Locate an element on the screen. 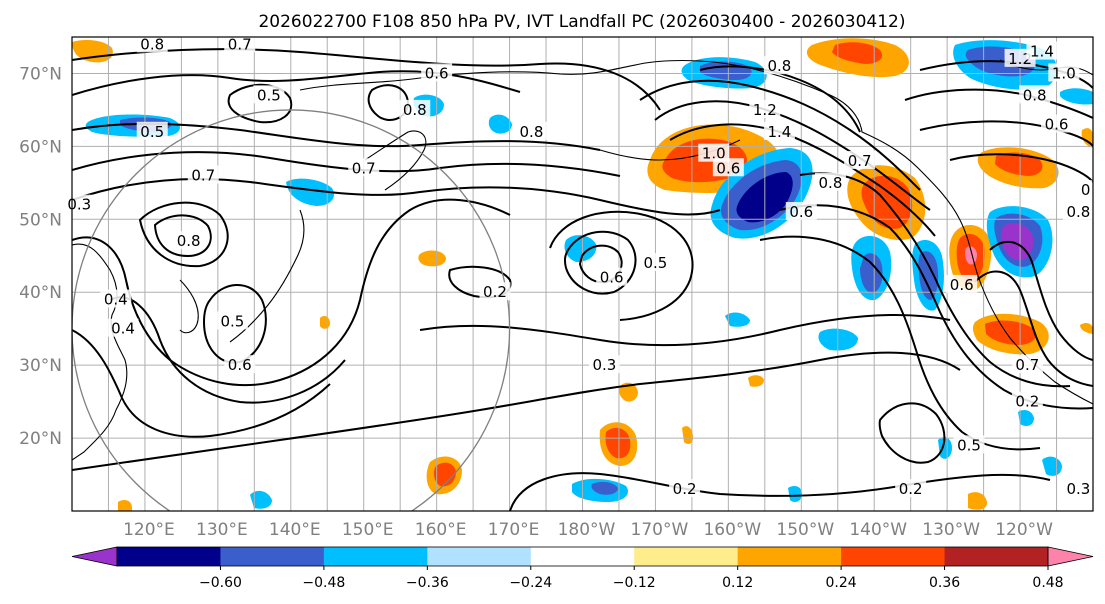 Image resolution: width=1105 pixels, height=604 pixels. latitude-labels: 70°N 60°N 50°N 40°N 30°N 20°N is located at coordinates (40, 256).